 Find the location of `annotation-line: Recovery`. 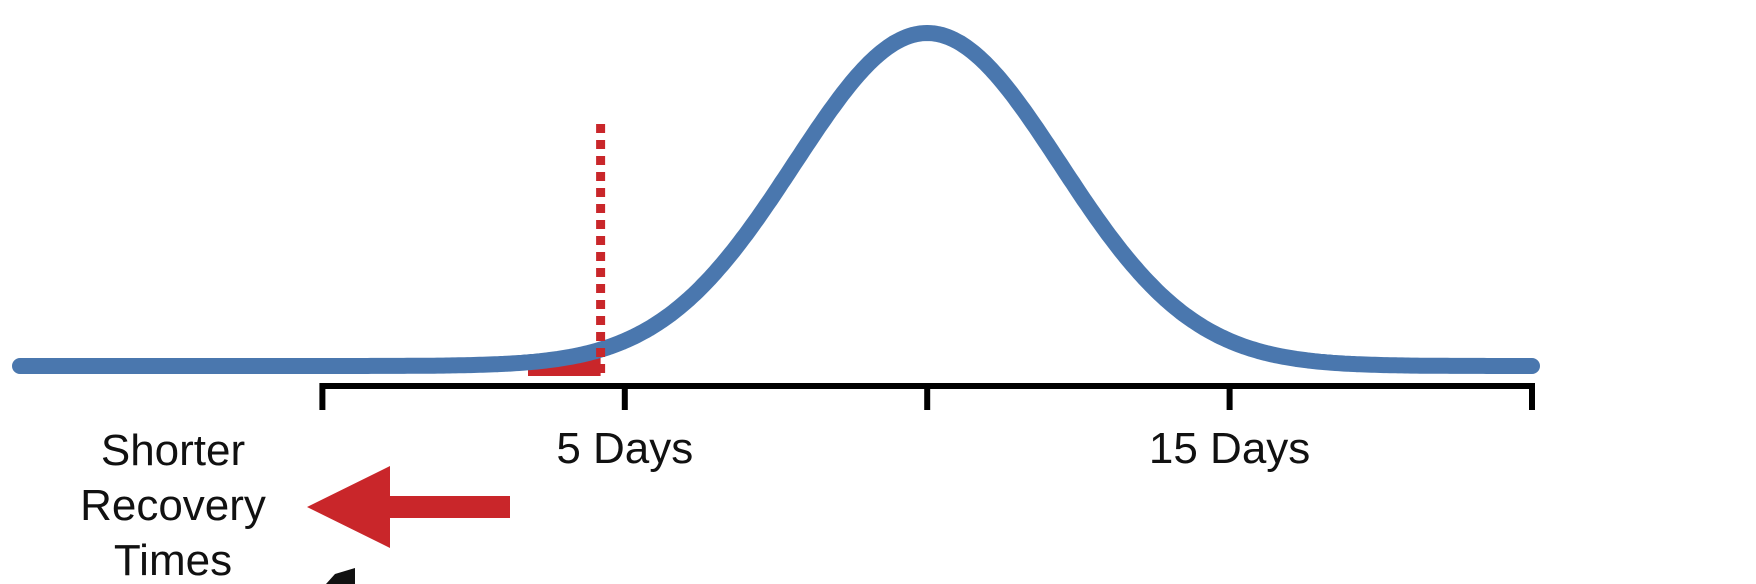

annotation-line: Recovery is located at coordinates (173, 505).